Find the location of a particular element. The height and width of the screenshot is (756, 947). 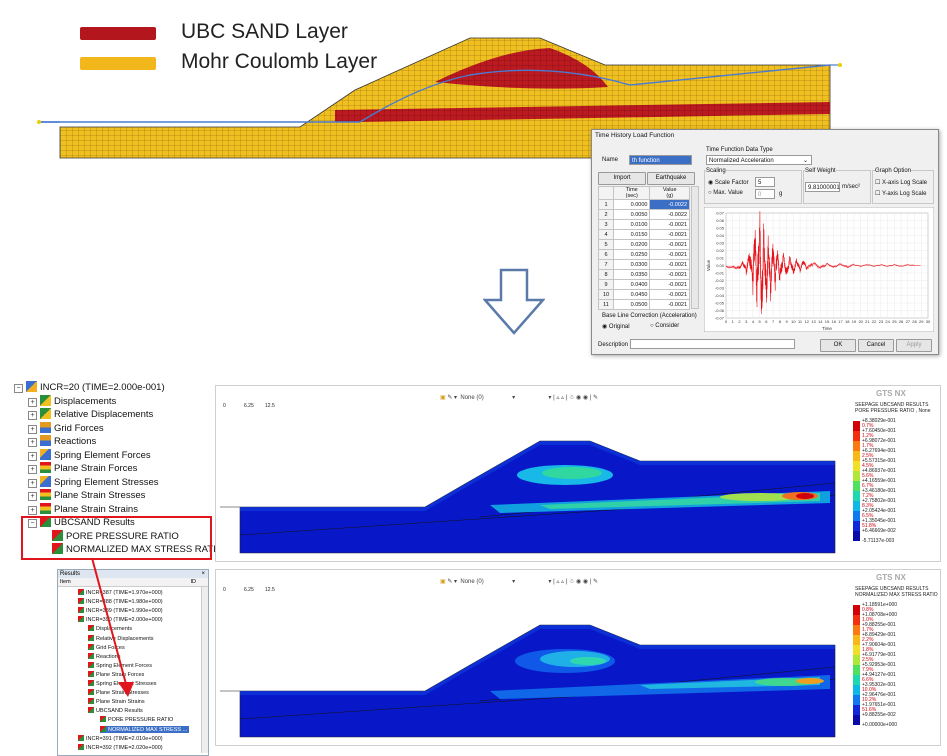

time-cell: 0.0100 is located at coordinates (631, 224).